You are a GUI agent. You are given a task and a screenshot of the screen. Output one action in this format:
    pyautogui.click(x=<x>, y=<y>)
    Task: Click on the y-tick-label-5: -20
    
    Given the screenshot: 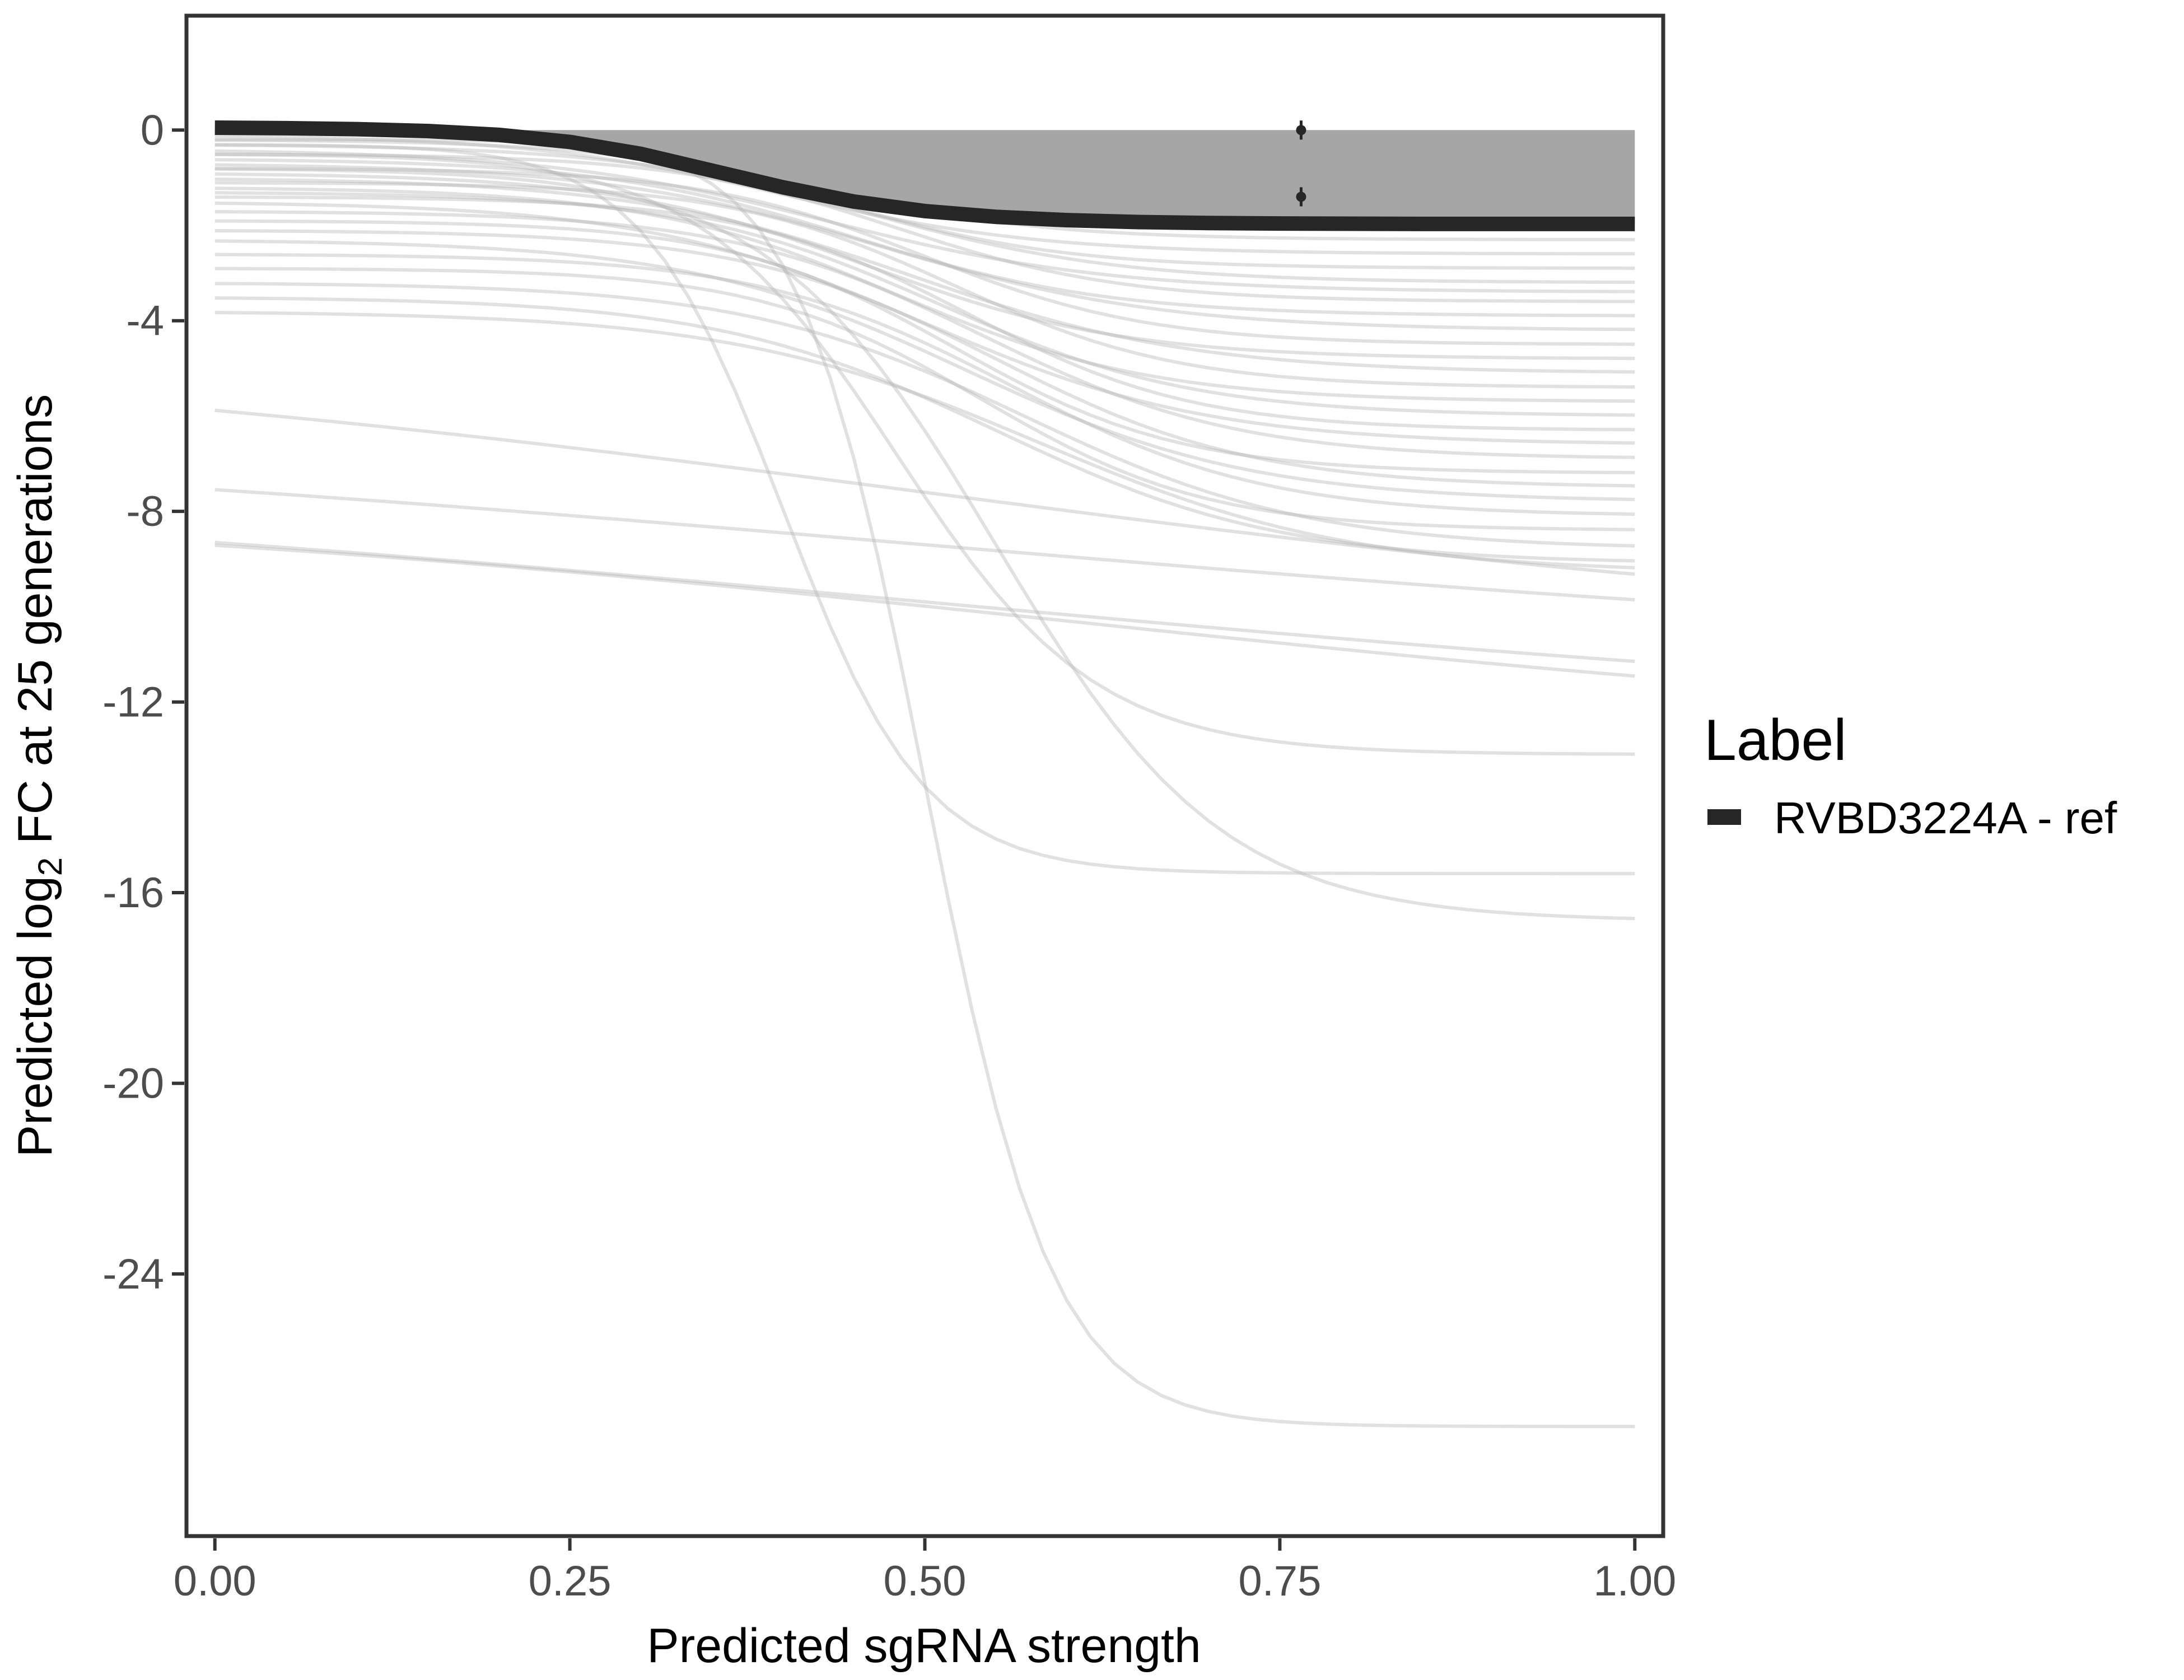 What is the action you would take?
    pyautogui.click(x=133, y=1084)
    